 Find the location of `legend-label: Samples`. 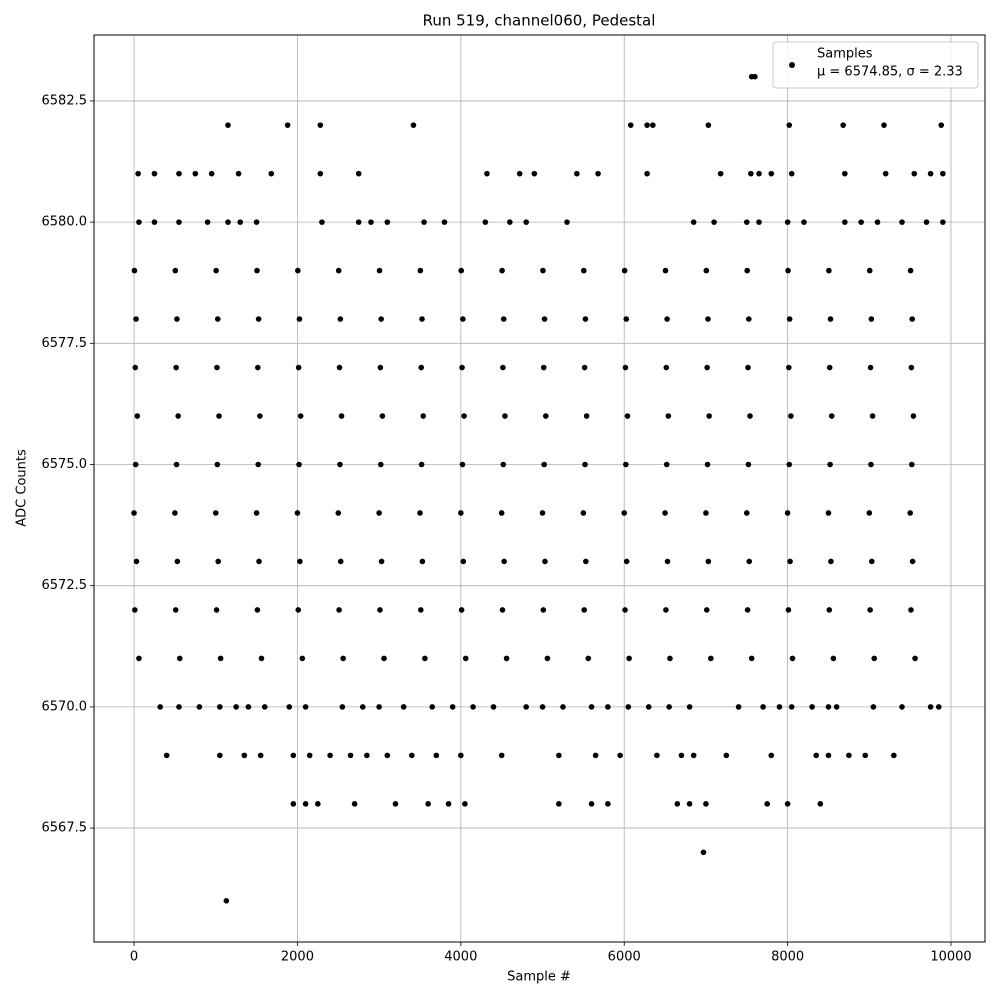

legend-label: Samples is located at coordinates (845, 54).